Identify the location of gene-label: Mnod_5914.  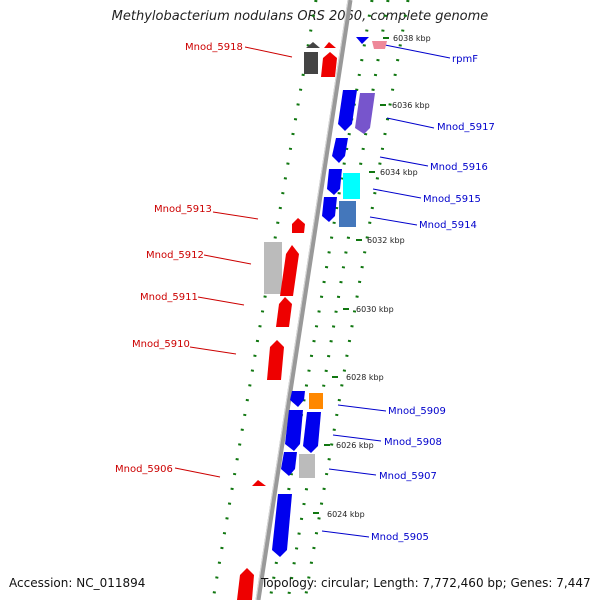
(448, 225).